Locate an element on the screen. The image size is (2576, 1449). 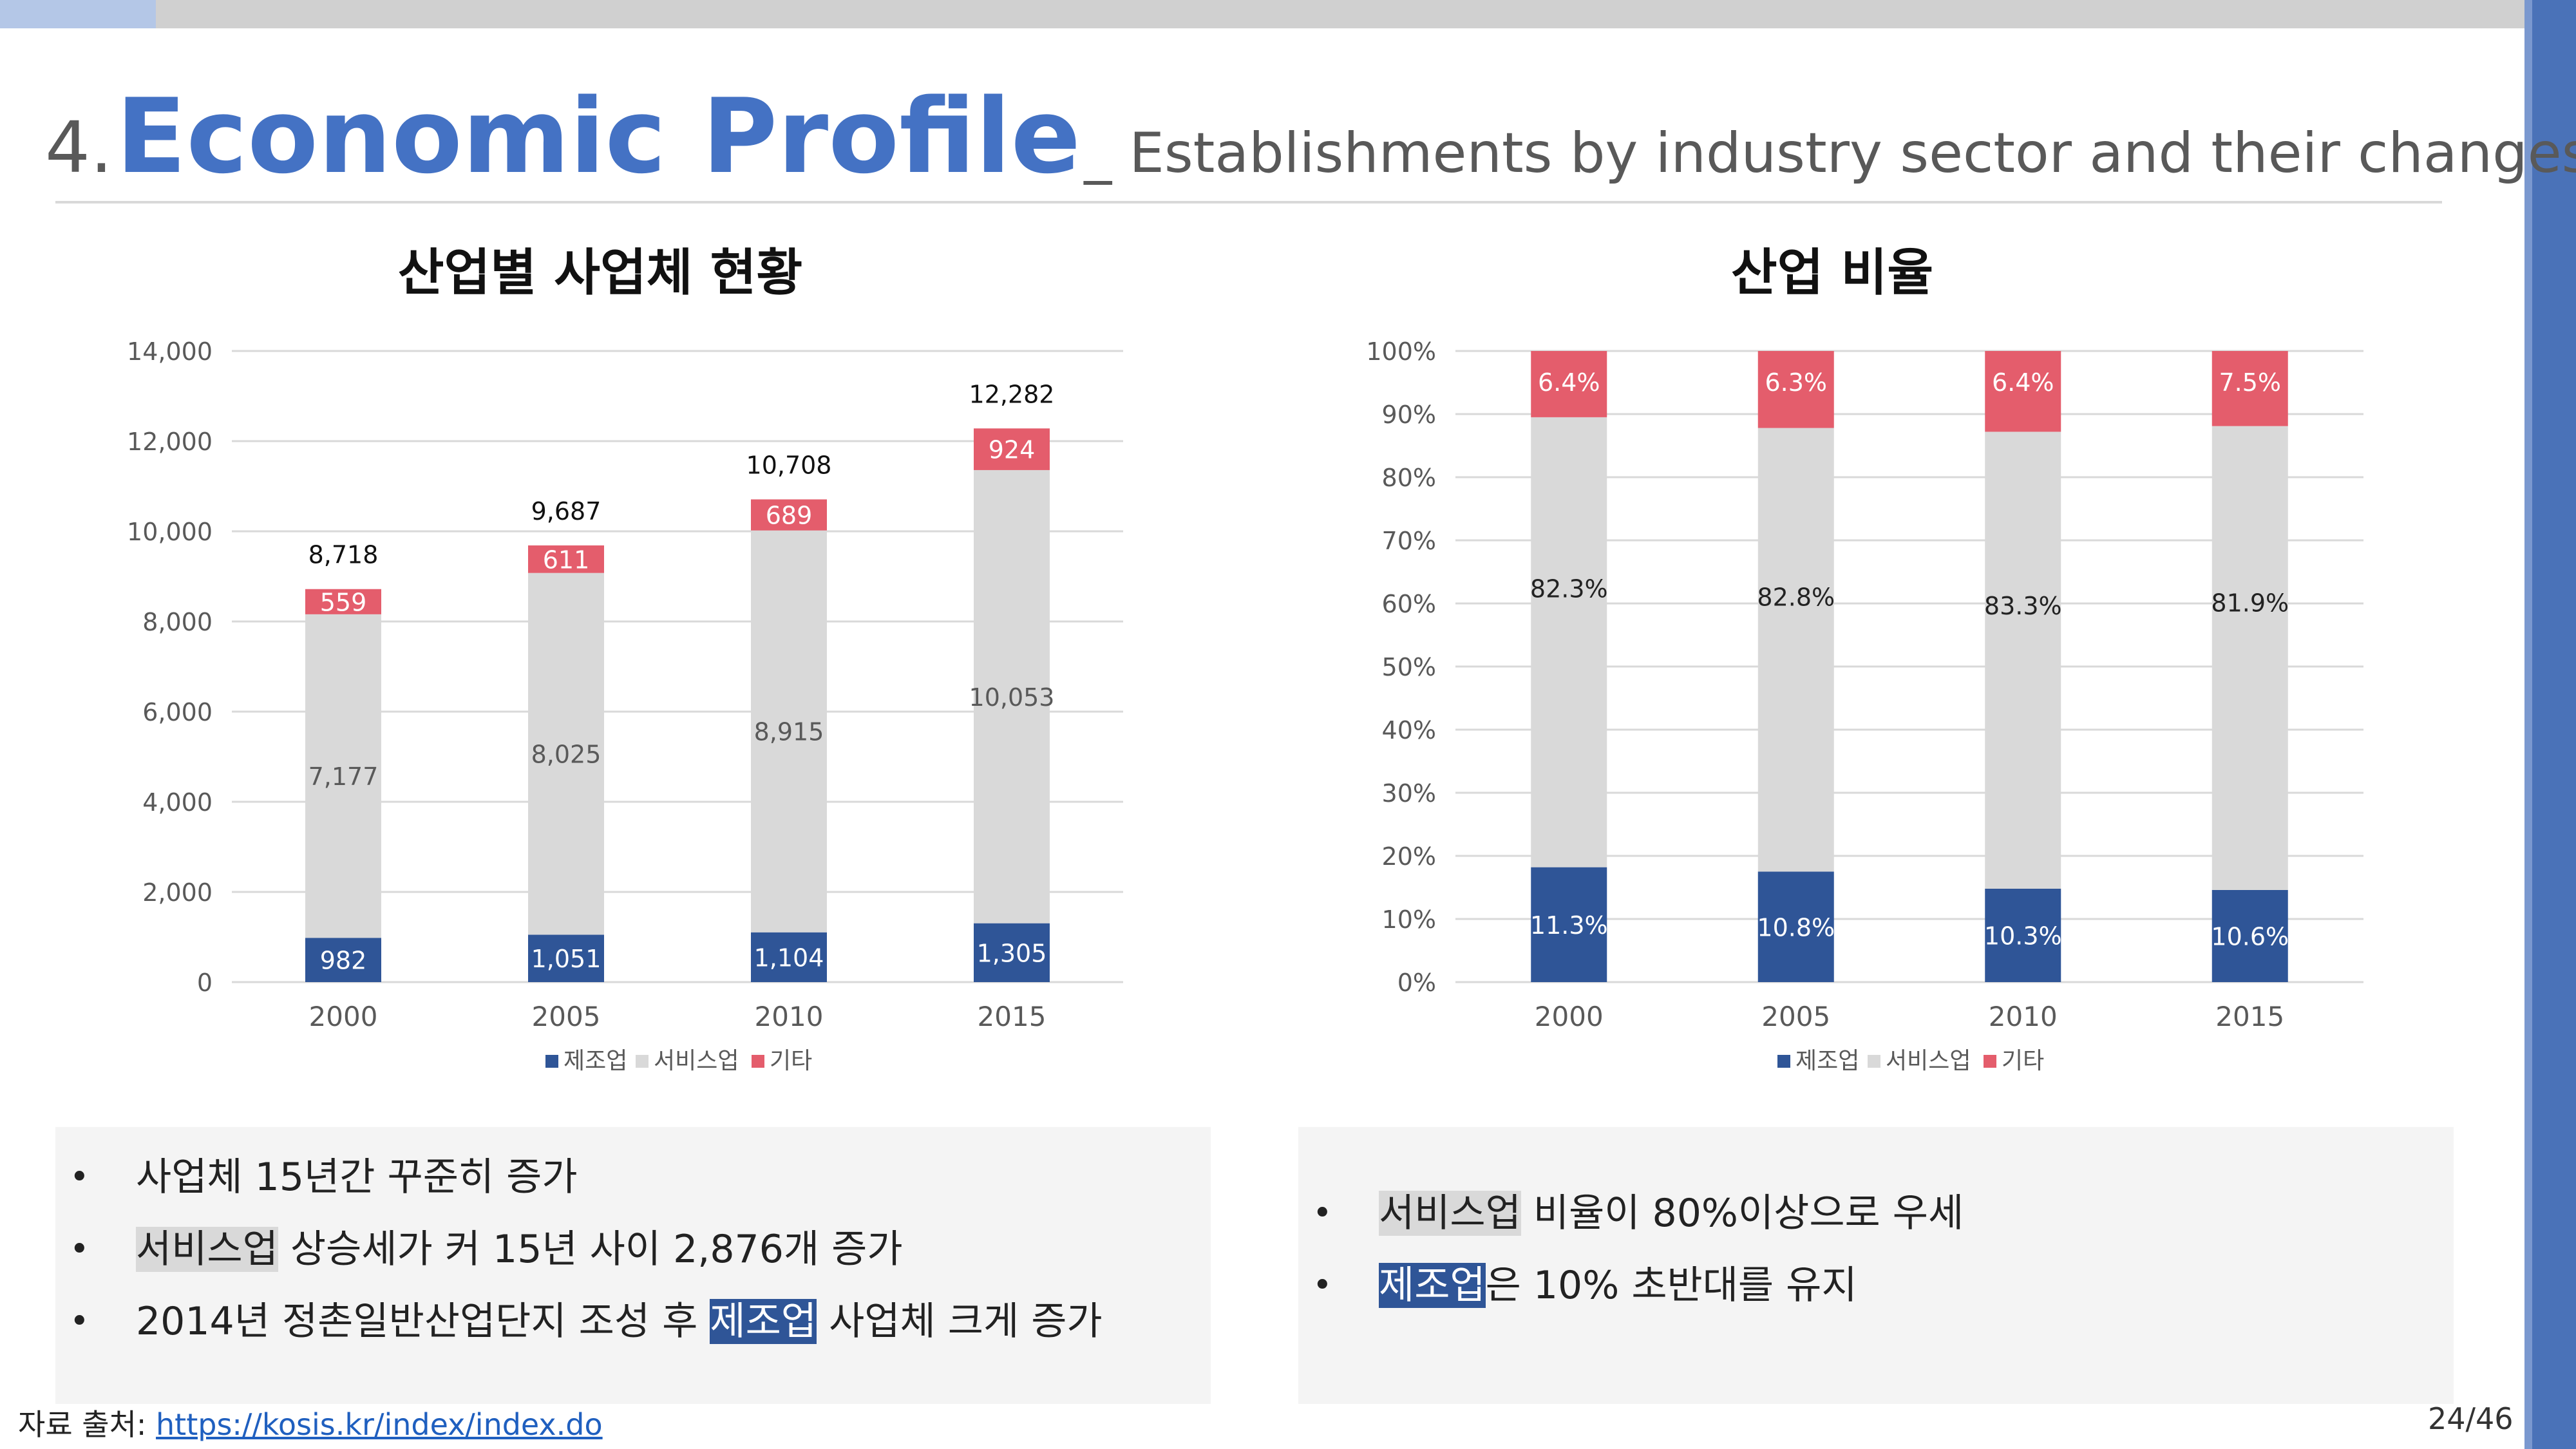
data-label: 8,915 is located at coordinates (789, 732).